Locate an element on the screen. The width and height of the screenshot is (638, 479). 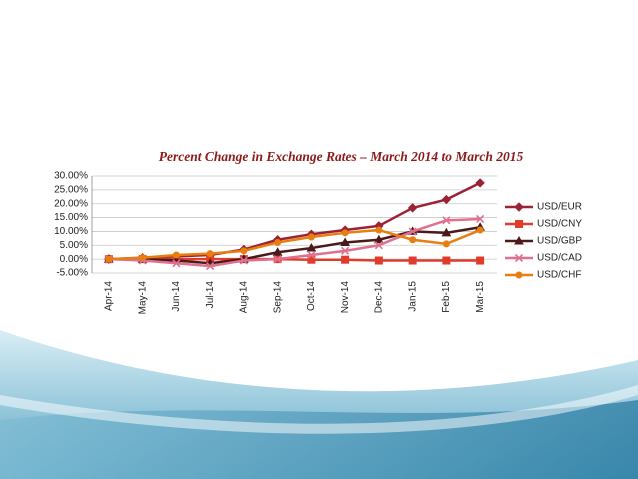
legend-label: USD/GBP is located at coordinates (559, 241).